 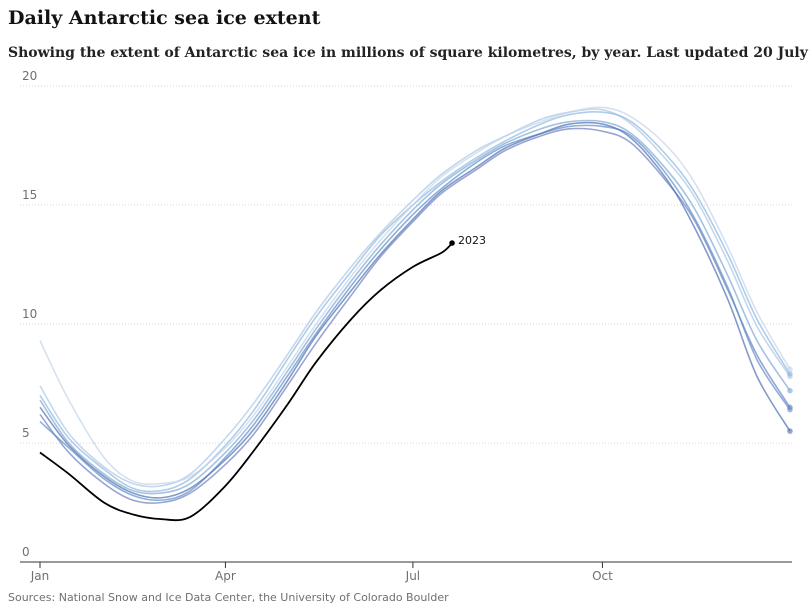 What do you see at coordinates (29, 314) in the screenshot?
I see `y-tick-label: 10` at bounding box center [29, 314].